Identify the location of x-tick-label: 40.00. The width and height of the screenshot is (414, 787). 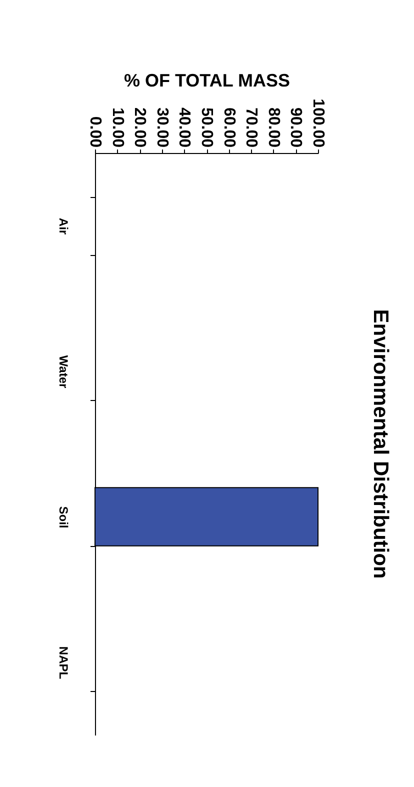
(184, 127).